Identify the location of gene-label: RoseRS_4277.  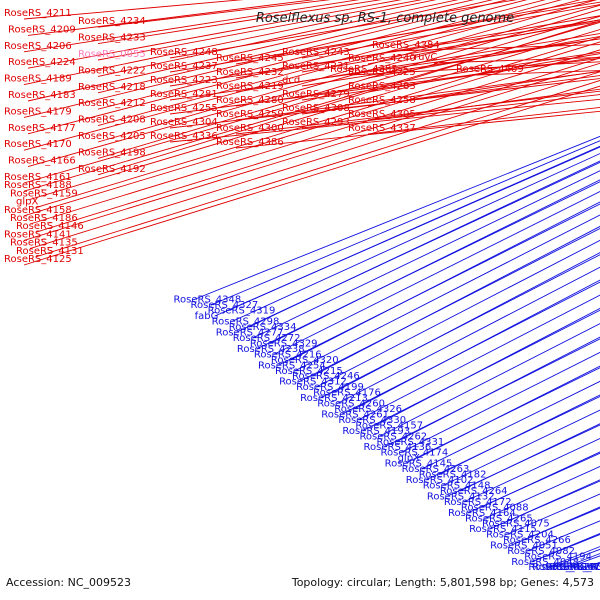
(250, 333).